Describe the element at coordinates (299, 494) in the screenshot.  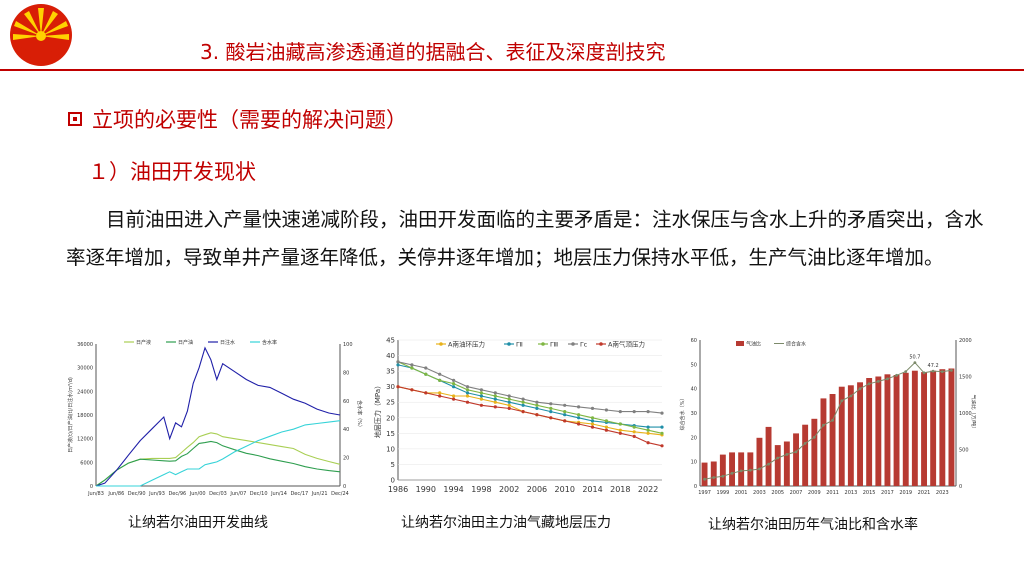
I see `x-tick-label: Dec/17` at that location.